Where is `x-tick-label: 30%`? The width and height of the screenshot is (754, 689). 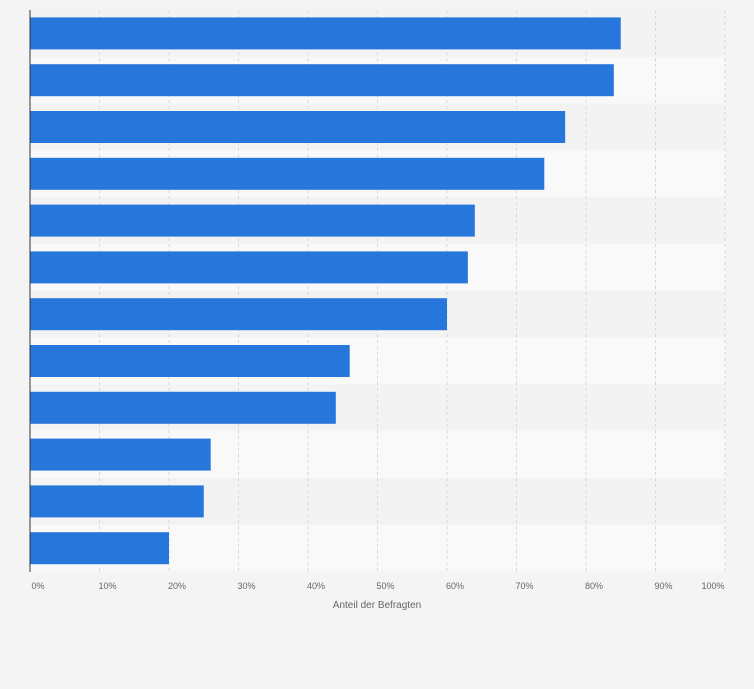
x-tick-label: 30% is located at coordinates (246, 586).